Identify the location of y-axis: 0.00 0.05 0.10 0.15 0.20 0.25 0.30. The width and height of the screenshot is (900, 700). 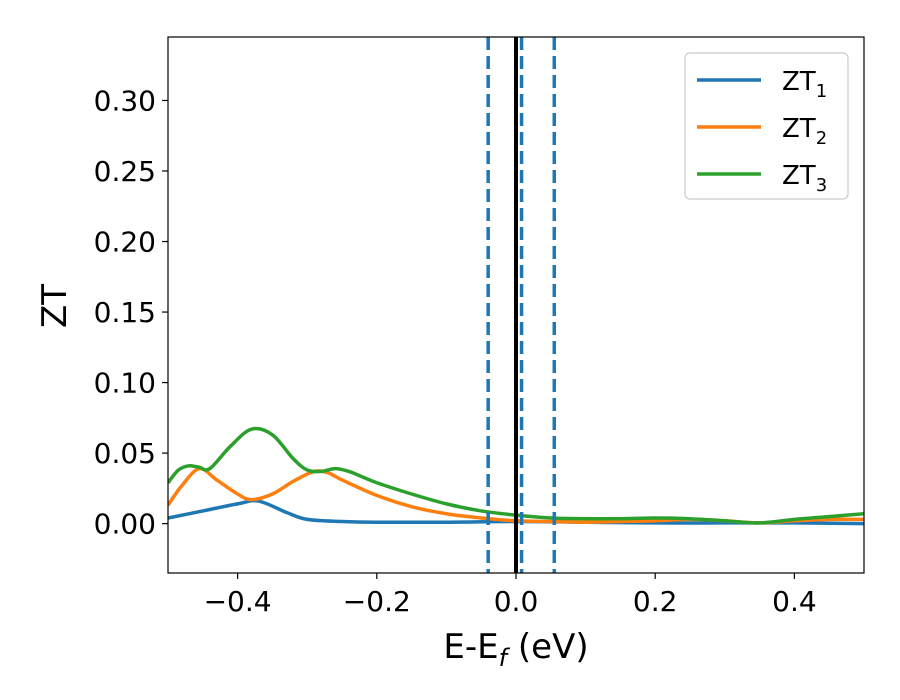
(131, 312).